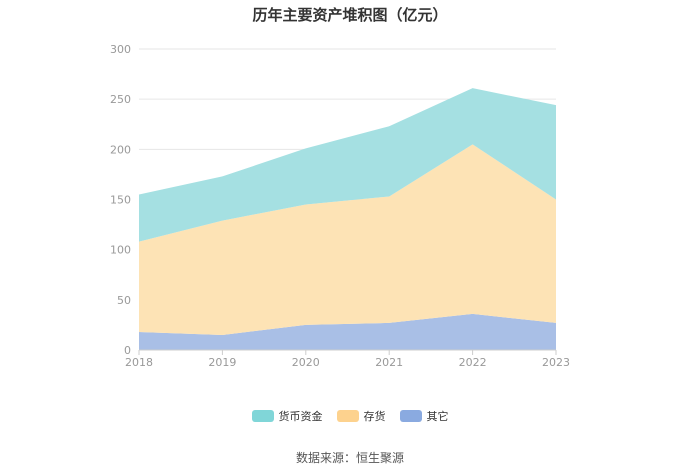 This screenshot has width=700, height=473. I want to click on x-tick-label: 2022, so click(473, 362).